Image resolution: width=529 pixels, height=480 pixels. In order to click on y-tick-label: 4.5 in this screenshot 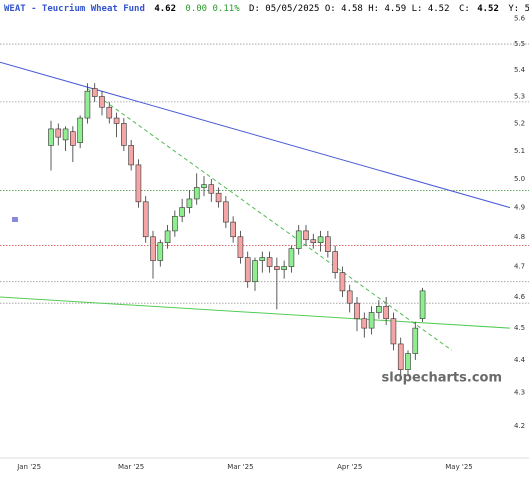, I will do `click(519, 328)`.